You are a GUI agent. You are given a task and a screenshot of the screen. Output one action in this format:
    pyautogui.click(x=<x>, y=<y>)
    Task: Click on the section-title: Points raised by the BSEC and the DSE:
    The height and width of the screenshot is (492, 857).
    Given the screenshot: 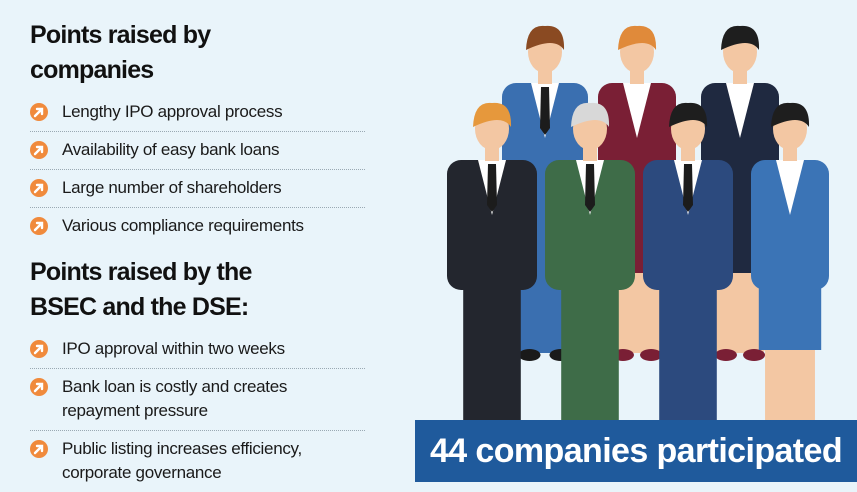 What is the action you would take?
    pyautogui.click(x=141, y=289)
    